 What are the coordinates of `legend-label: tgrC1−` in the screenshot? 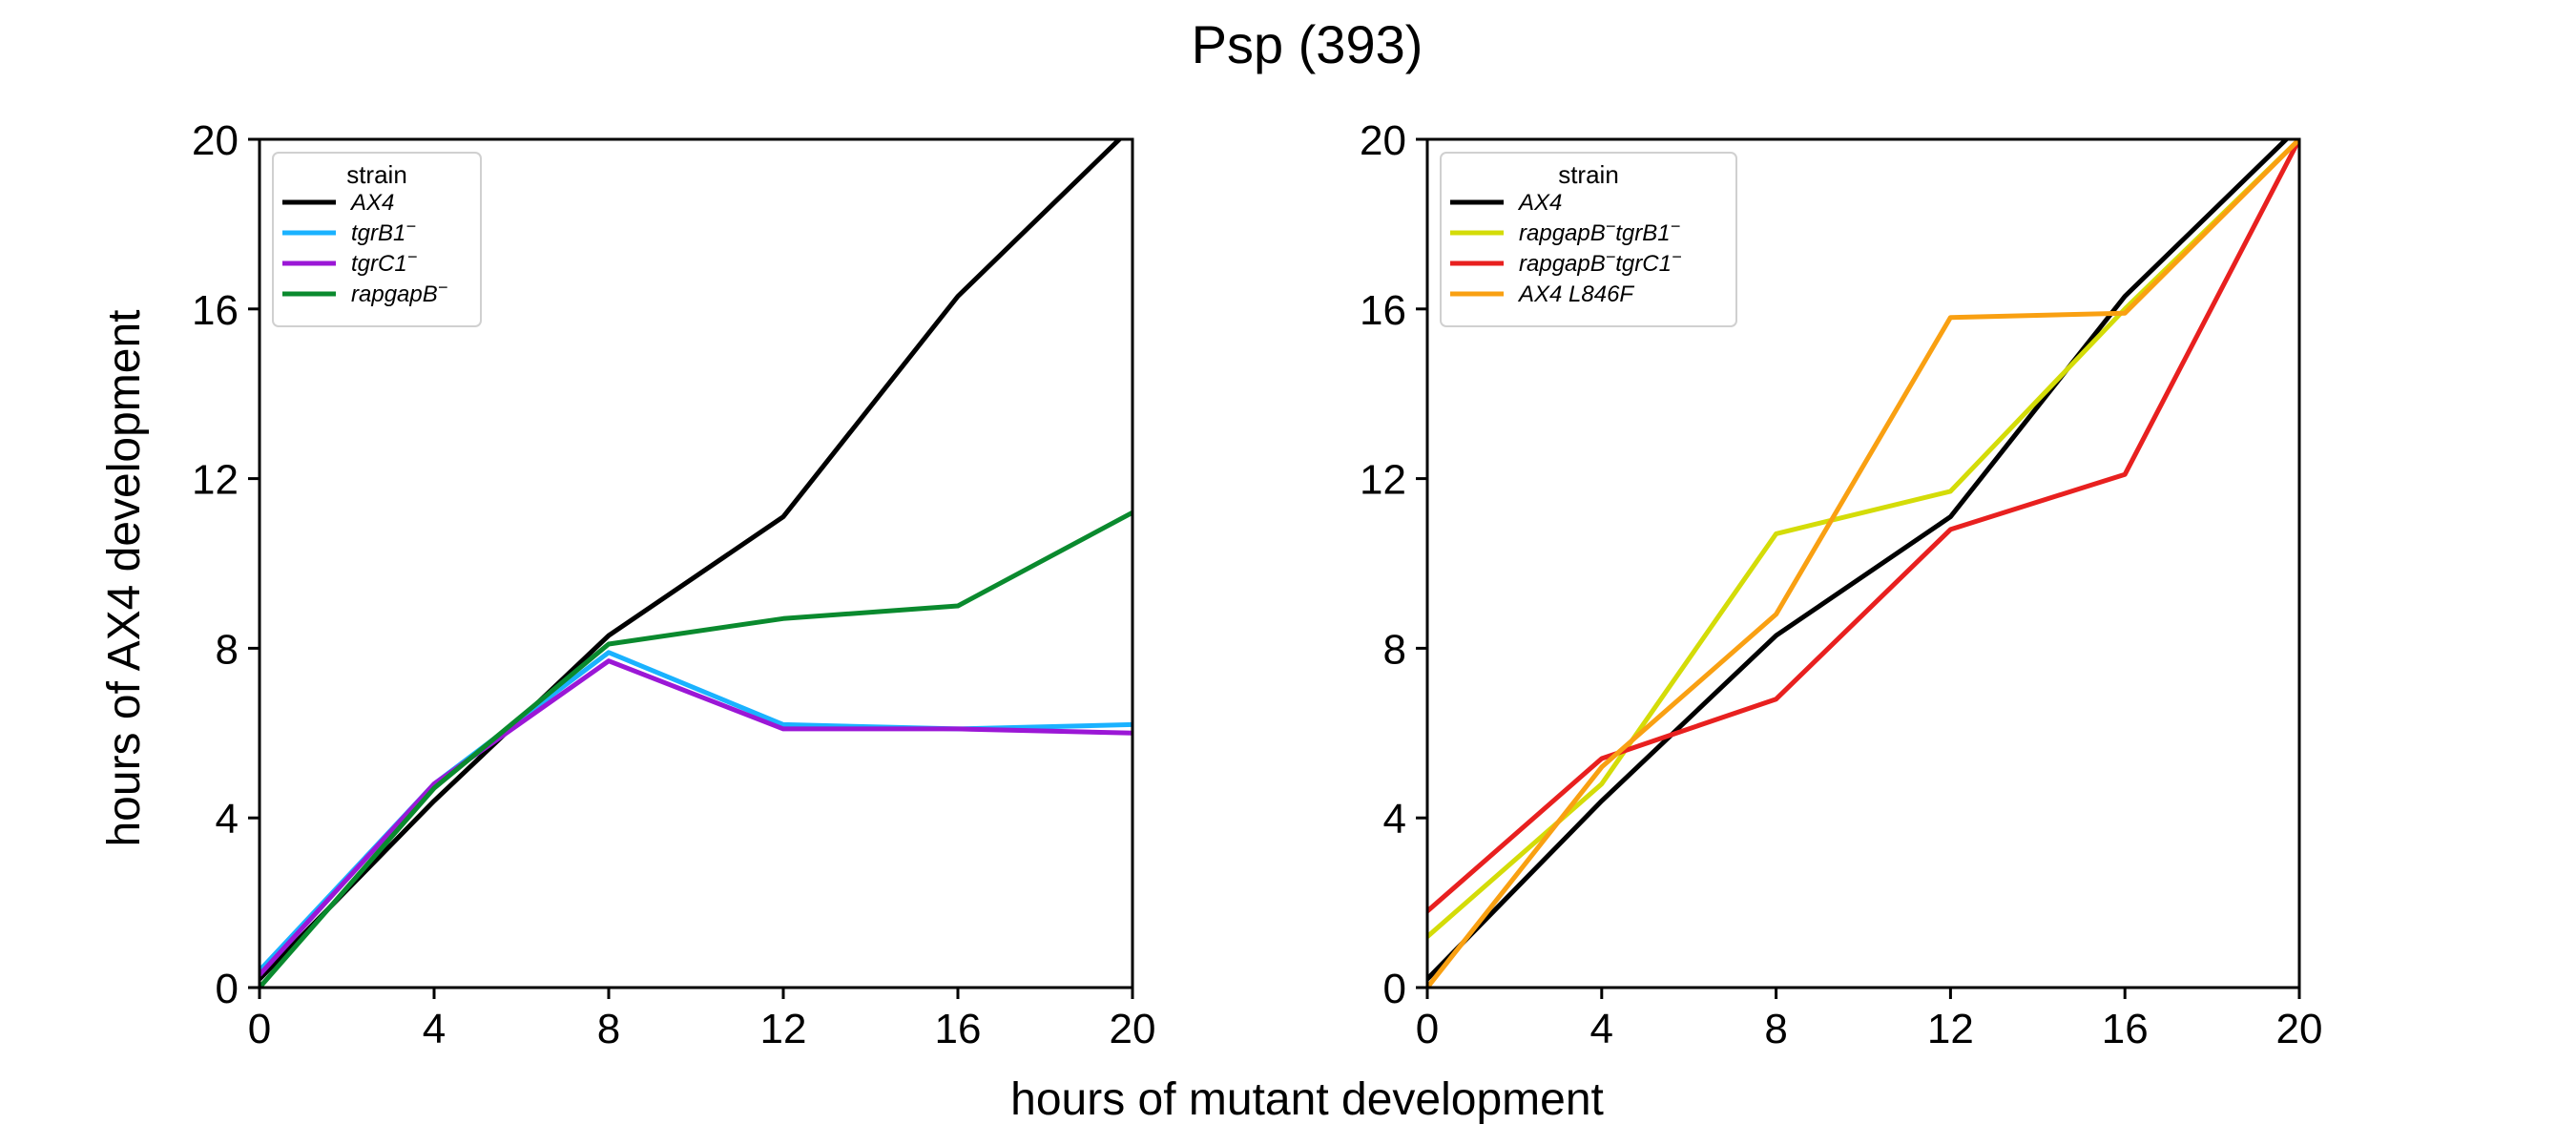 It's located at (384, 262).